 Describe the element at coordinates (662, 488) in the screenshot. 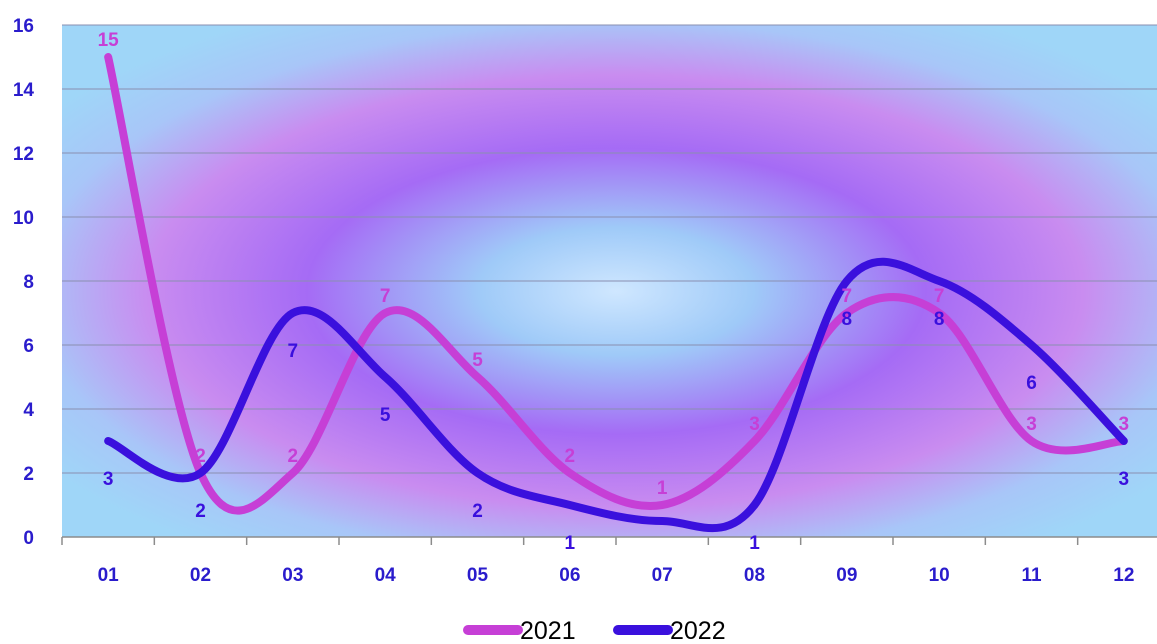

I see `data-label-2021: 1` at that location.